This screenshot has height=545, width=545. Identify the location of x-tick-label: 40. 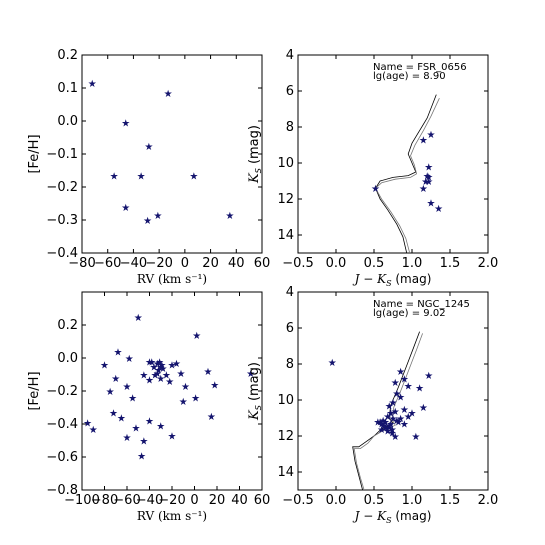
(236, 263).